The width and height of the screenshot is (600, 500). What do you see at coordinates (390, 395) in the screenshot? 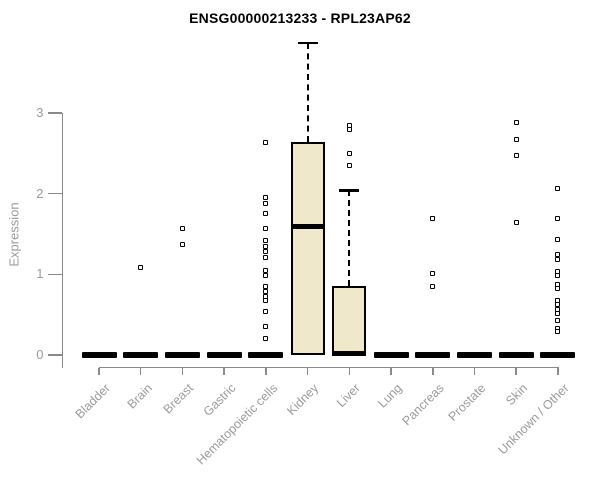
I see `x-tick-label: Lung` at bounding box center [390, 395].